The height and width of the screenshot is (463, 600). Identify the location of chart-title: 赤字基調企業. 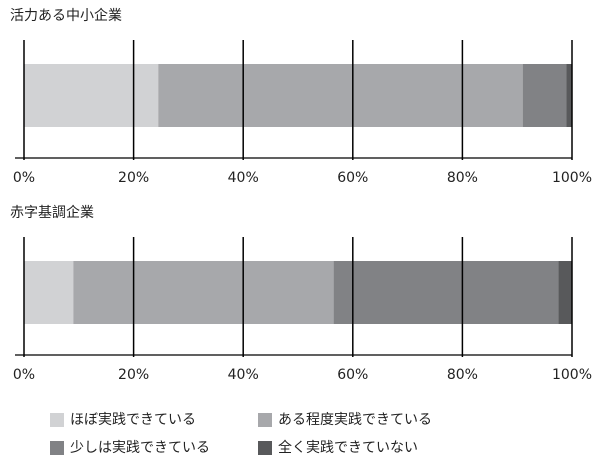
(52, 212).